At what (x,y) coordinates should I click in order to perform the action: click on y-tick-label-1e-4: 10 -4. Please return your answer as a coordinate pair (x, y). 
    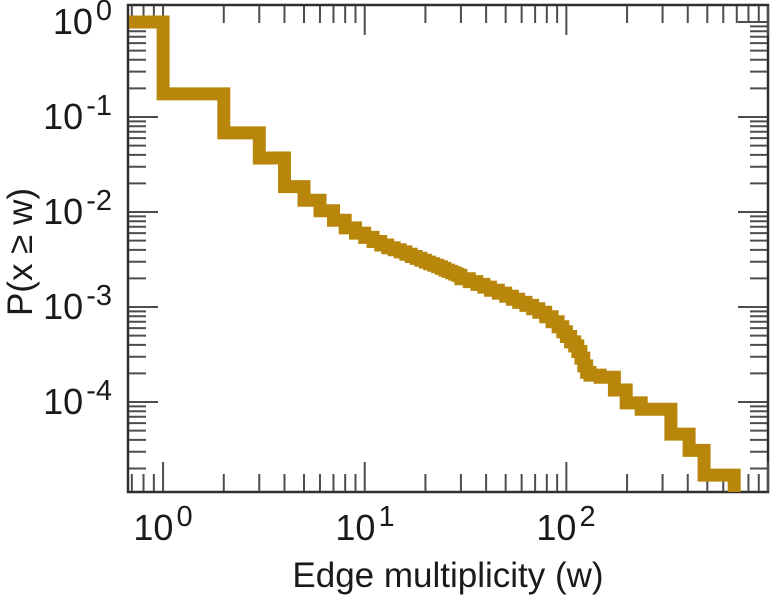
    Looking at the image, I should click on (77, 398).